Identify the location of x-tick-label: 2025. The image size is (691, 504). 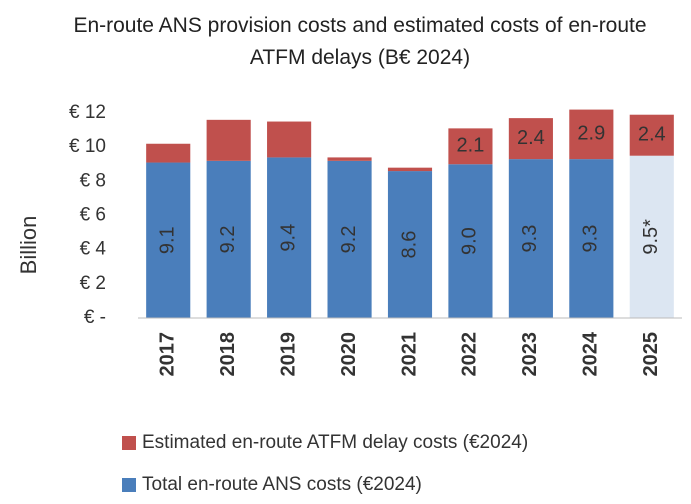
(651, 354).